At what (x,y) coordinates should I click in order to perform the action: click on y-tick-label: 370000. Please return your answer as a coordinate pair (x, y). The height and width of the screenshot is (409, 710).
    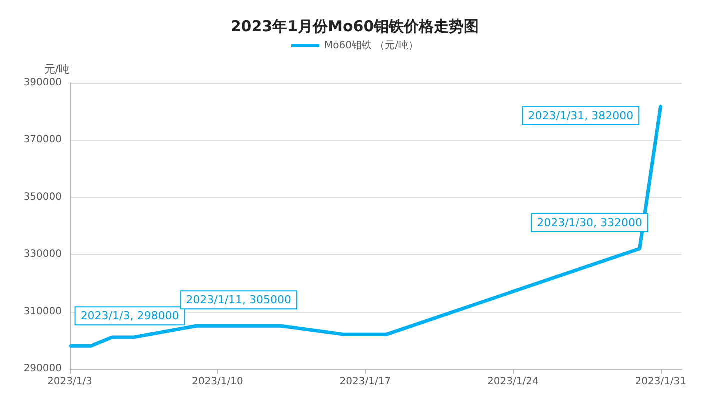
    Looking at the image, I should click on (43, 140).